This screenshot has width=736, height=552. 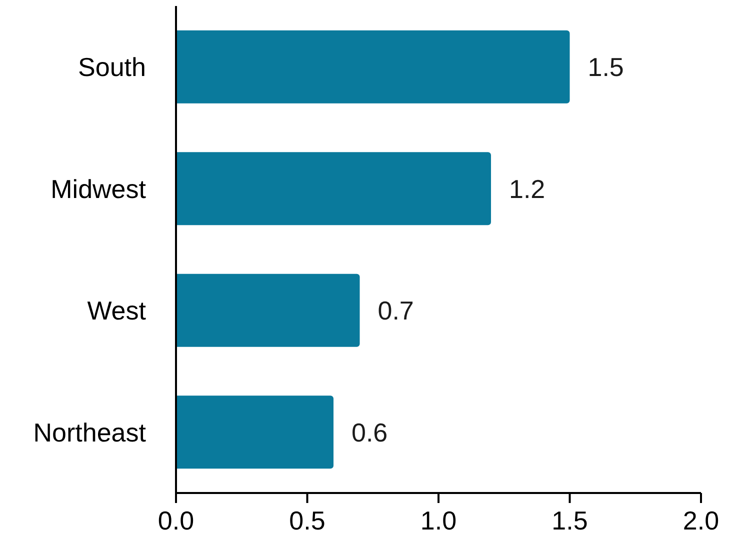 What do you see at coordinates (527, 189) in the screenshot?
I see `data-label: 1.2` at bounding box center [527, 189].